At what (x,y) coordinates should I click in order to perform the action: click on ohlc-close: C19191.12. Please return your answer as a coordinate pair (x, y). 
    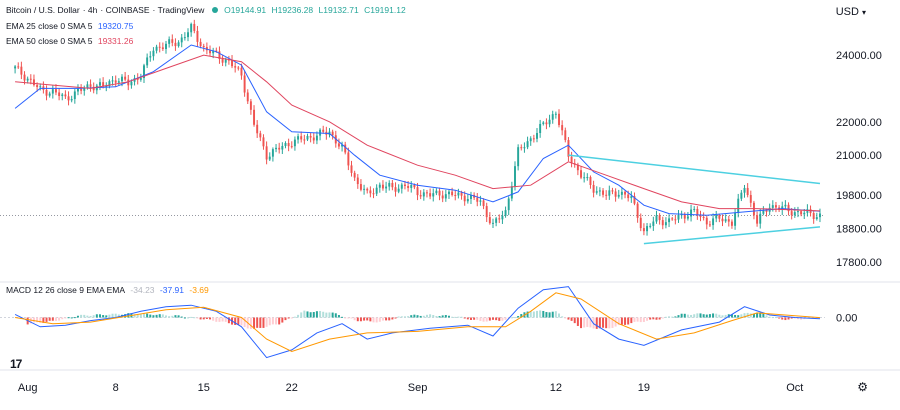
    Looking at the image, I should click on (385, 10).